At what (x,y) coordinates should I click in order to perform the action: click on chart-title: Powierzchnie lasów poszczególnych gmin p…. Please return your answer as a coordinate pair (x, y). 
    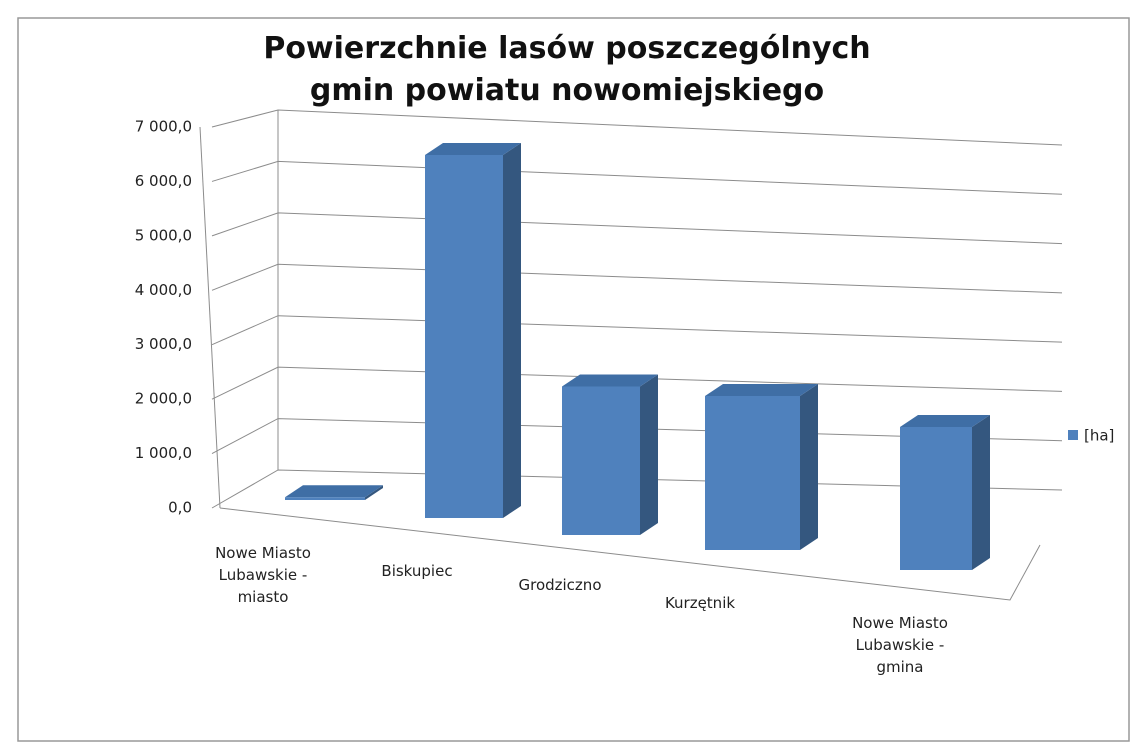
    Looking at the image, I should click on (567, 69).